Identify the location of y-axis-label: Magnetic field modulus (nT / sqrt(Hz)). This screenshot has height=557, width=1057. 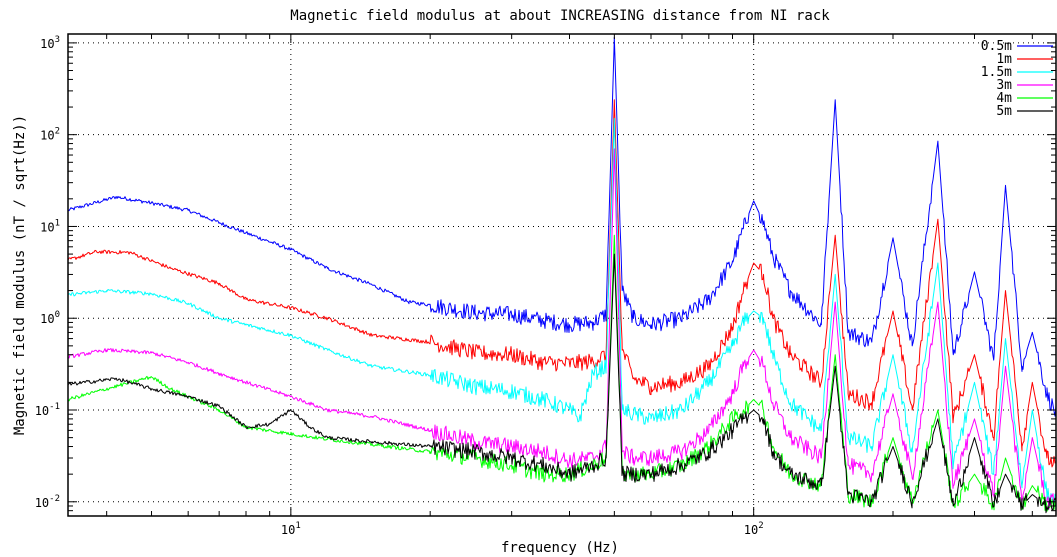
(20, 275).